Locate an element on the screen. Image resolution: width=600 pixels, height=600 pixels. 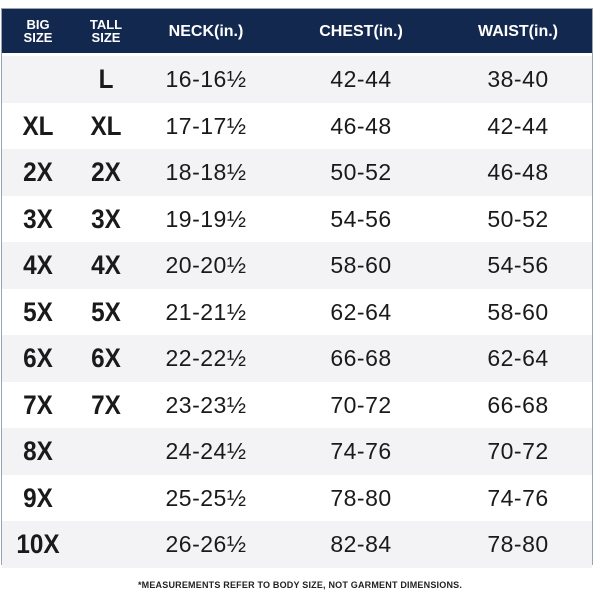
table-row: 5X 5X 21-21½ 62-64 58-60 is located at coordinates (297, 311).